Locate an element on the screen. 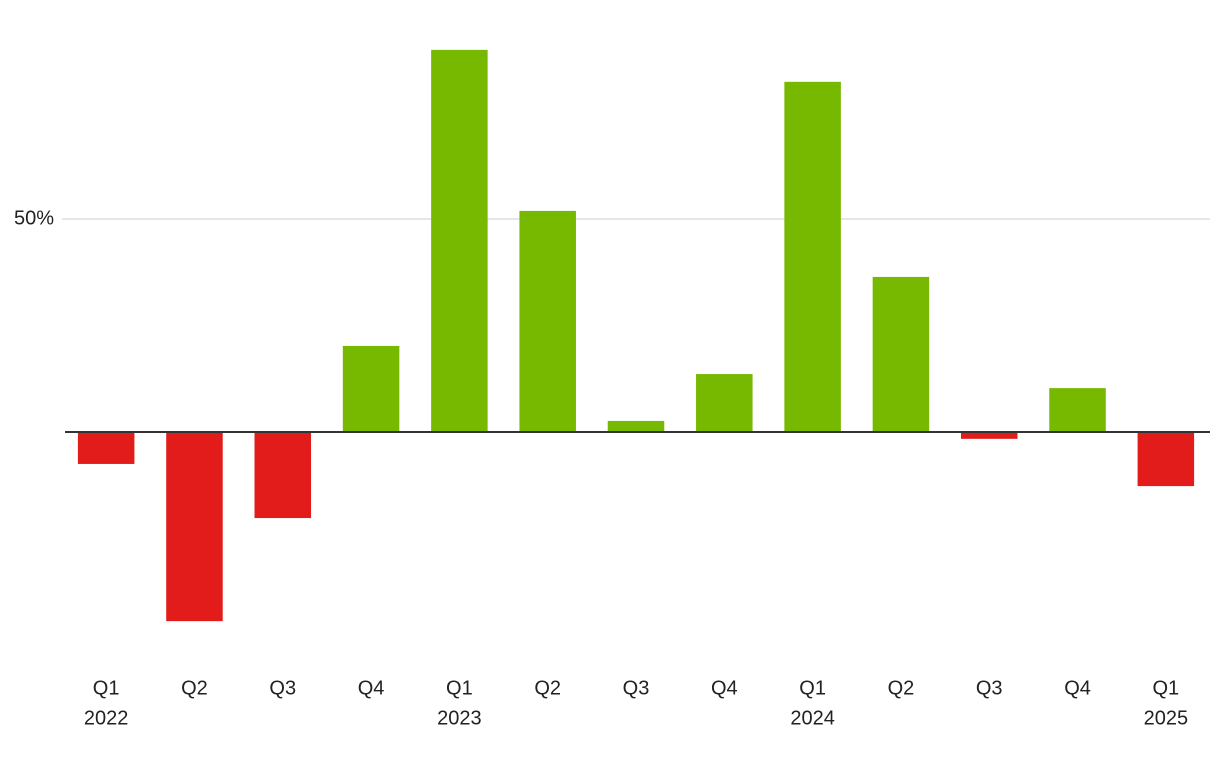  x-group-label: 2024 is located at coordinates (812, 718).